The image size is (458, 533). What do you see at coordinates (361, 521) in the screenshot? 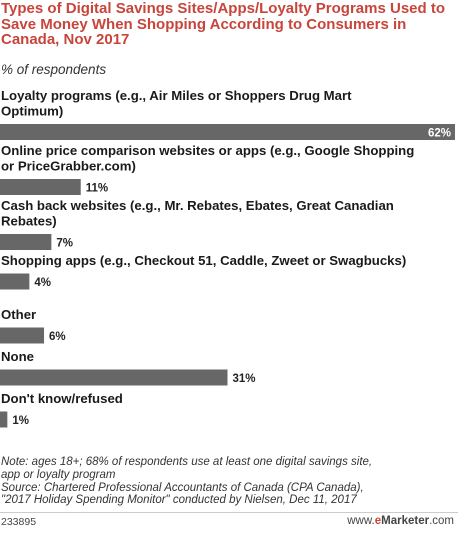
I see `brand-prefix: www.` at bounding box center [361, 521].